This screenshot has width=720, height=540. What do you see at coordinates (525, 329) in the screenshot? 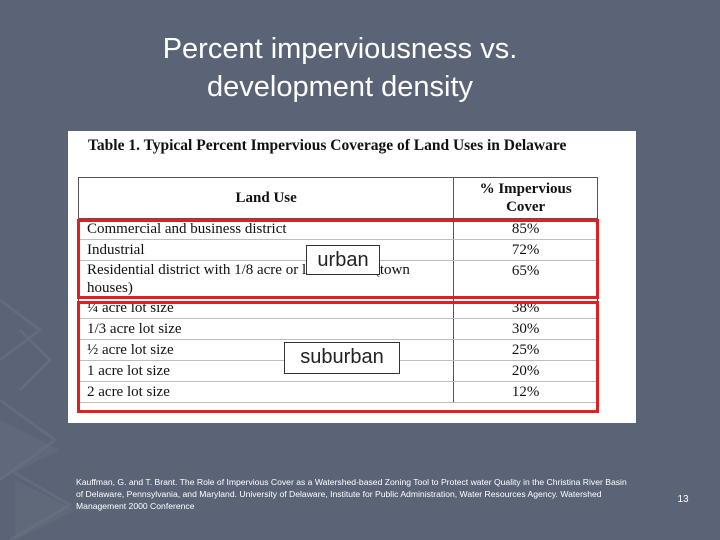
I see `percent-cell: 30%` at bounding box center [525, 329].